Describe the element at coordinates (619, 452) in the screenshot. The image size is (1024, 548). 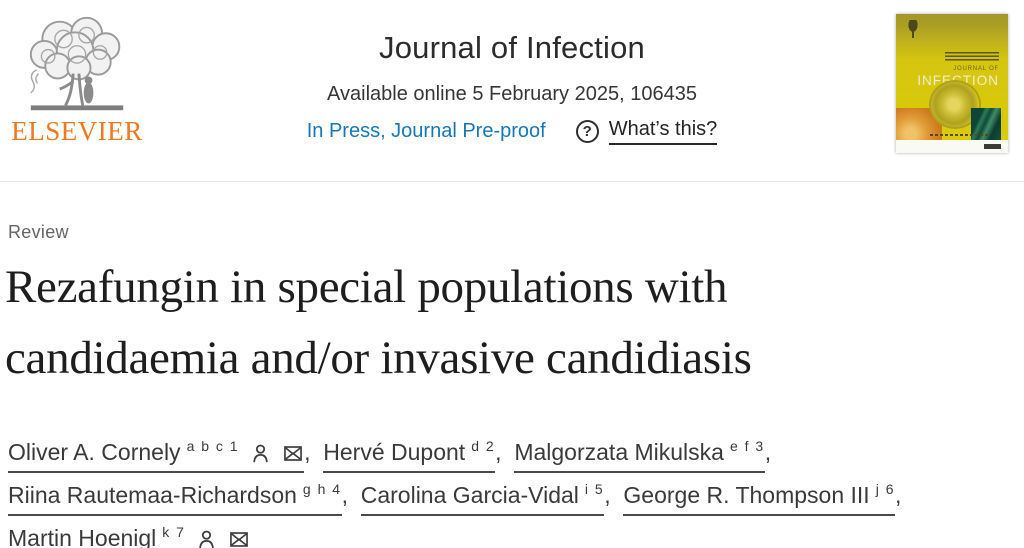
I see `author-name: Malgorzata Mikulska` at that location.